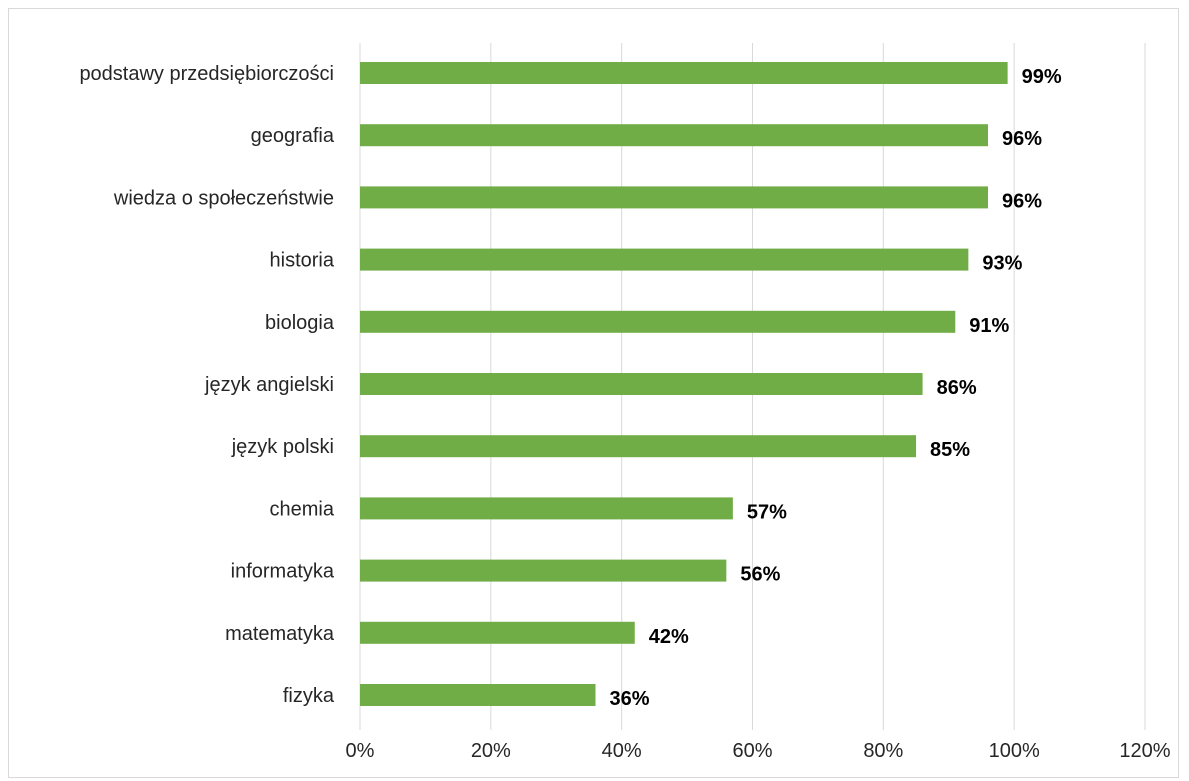 Image resolution: width=1189 pixels, height=781 pixels. I want to click on x-tick-label: 60%, so click(752, 751).